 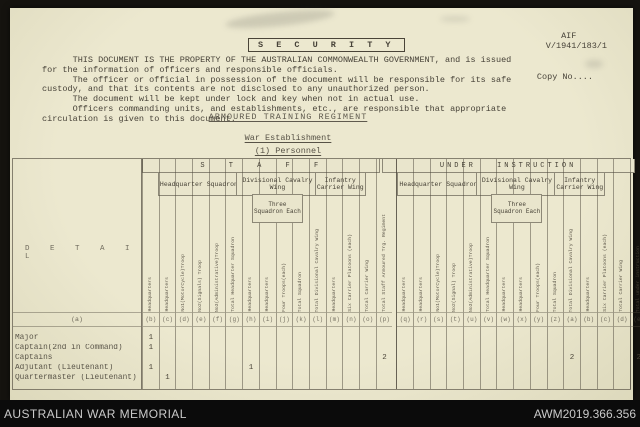 I want to click on column-header-rotated: Total Squadron, so click(x=555, y=291).